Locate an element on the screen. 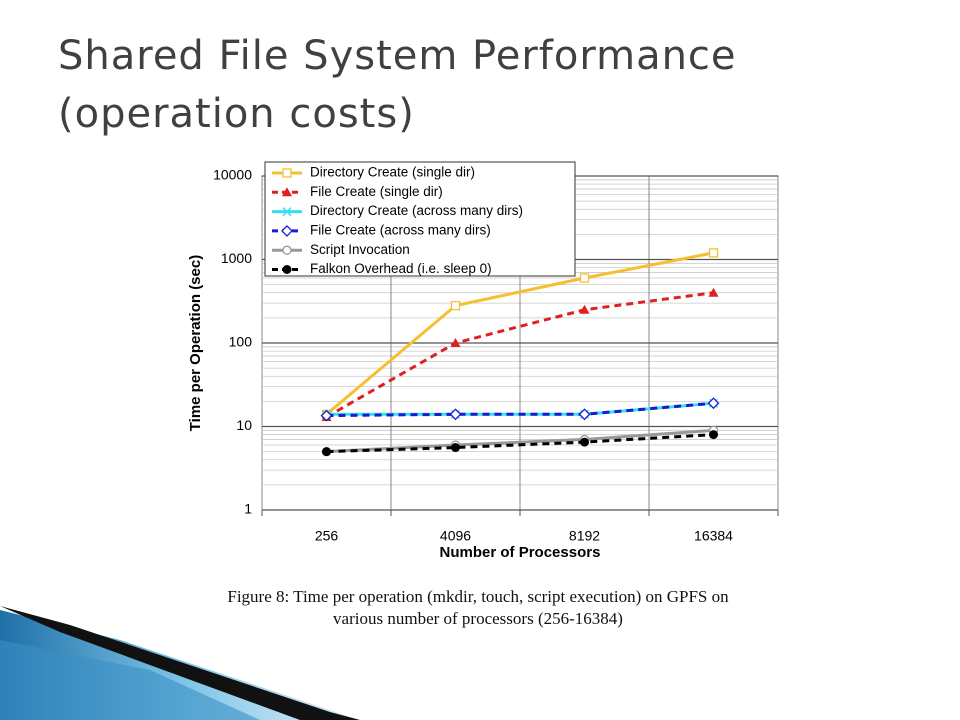 This screenshot has width=960, height=720. x-tick-label: 256 is located at coordinates (327, 536).